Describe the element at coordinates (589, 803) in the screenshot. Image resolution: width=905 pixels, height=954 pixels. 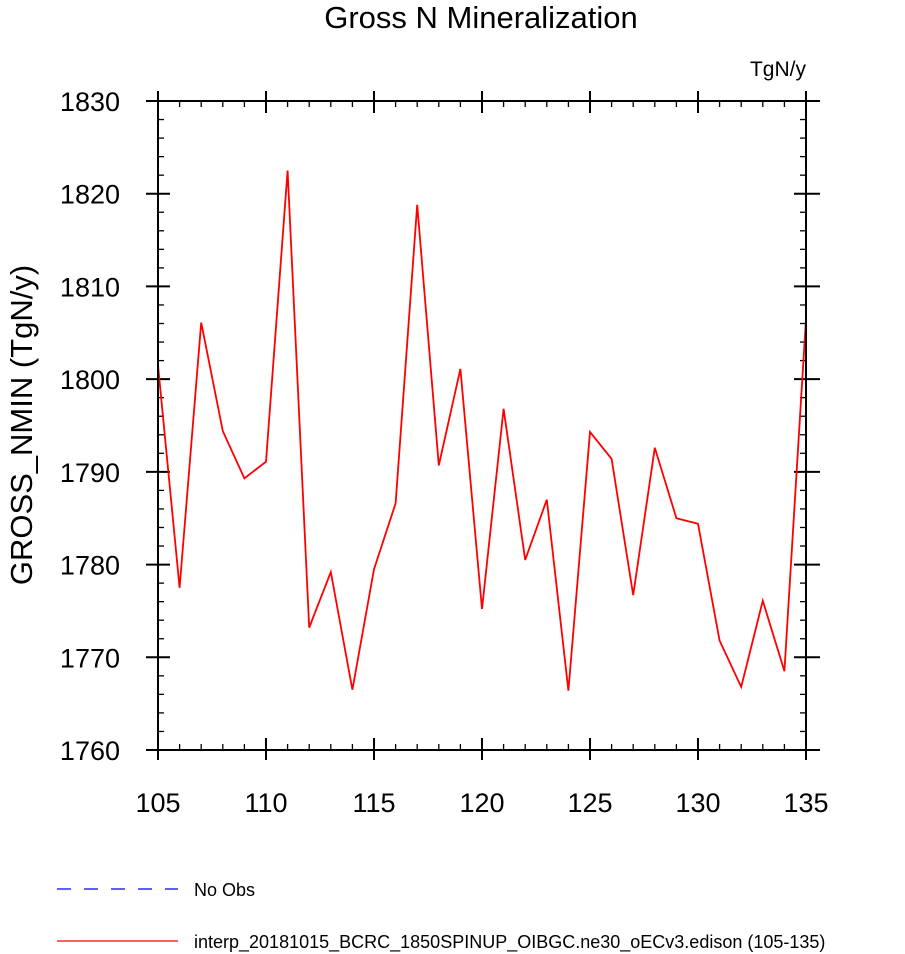
I see `x-tick-label: 125` at that location.